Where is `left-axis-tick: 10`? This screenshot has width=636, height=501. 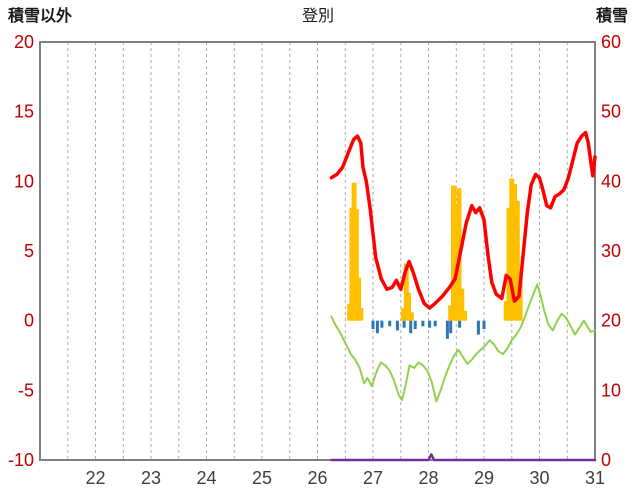 left-axis-tick: 10 is located at coordinates (24, 181).